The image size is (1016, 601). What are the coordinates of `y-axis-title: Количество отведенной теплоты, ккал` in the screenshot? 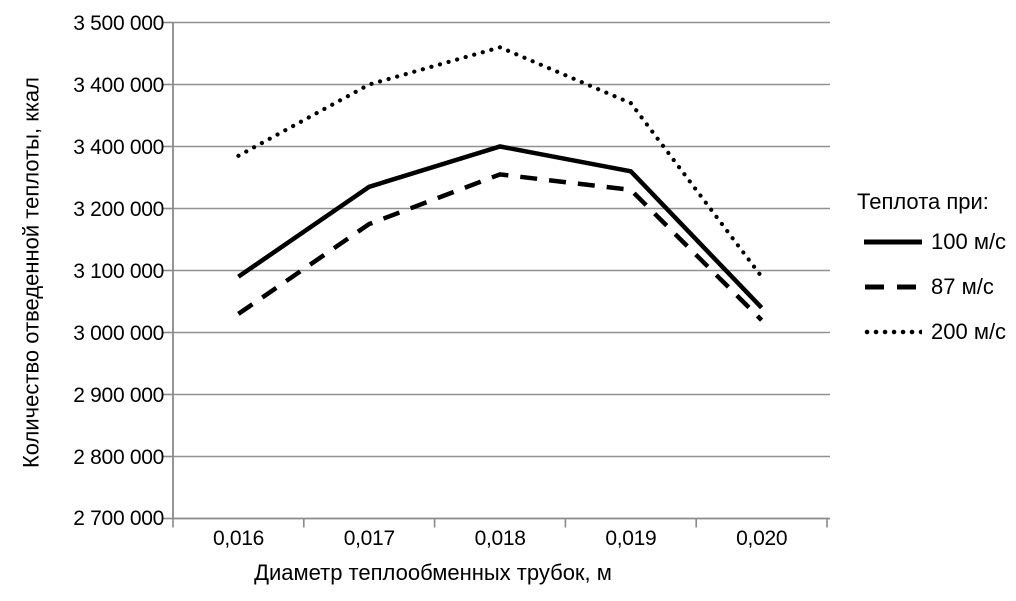 It's located at (31, 273).